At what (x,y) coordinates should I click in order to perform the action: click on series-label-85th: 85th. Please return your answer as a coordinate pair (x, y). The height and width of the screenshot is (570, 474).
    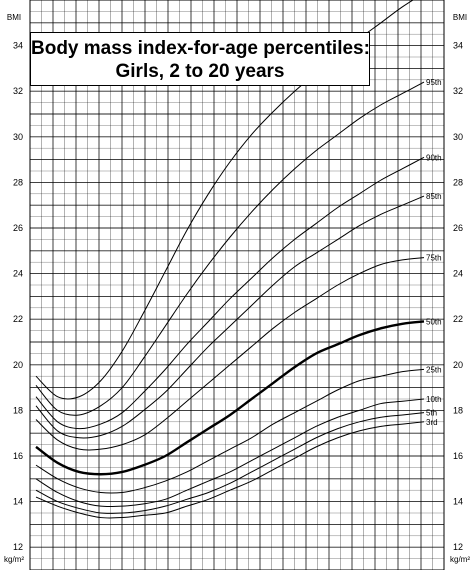
    Looking at the image, I should click on (434, 196).